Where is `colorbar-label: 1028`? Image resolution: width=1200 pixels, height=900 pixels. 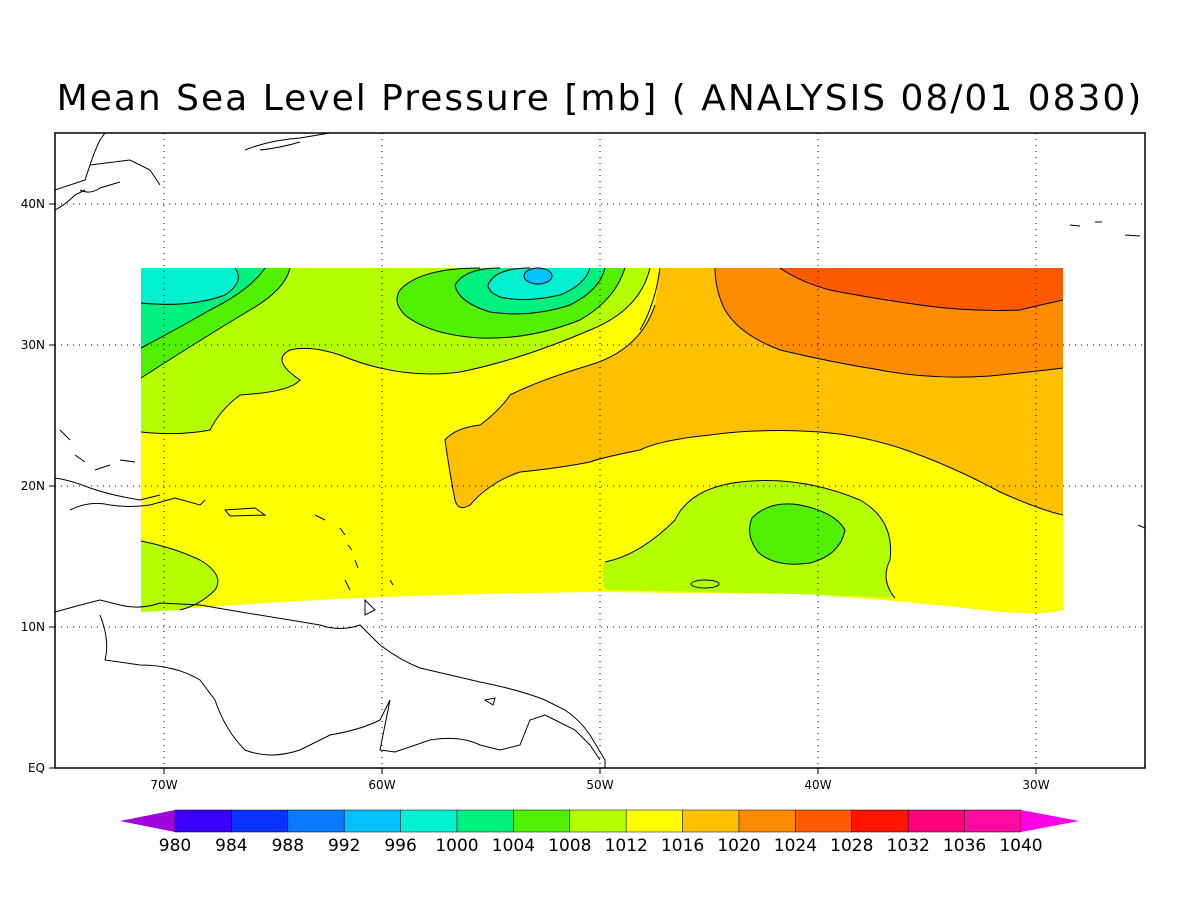
colorbar-label: 1028 is located at coordinates (851, 846).